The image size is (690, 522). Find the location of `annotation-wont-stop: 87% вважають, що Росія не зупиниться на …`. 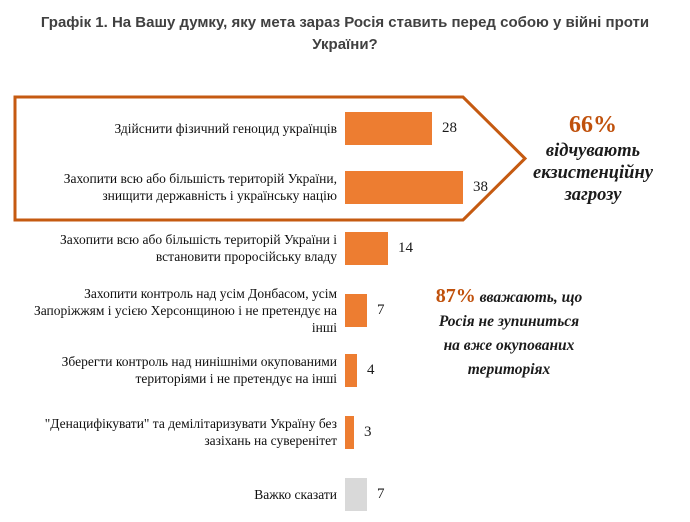

annotation-wont-stop: 87% вважають, що Росія не зупиниться на … is located at coordinates (509, 333).